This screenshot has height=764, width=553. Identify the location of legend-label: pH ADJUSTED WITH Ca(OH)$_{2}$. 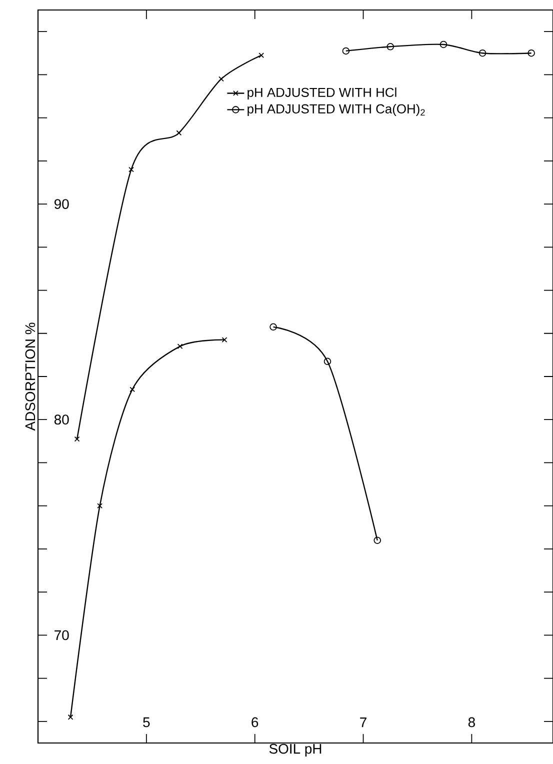
(336, 110).